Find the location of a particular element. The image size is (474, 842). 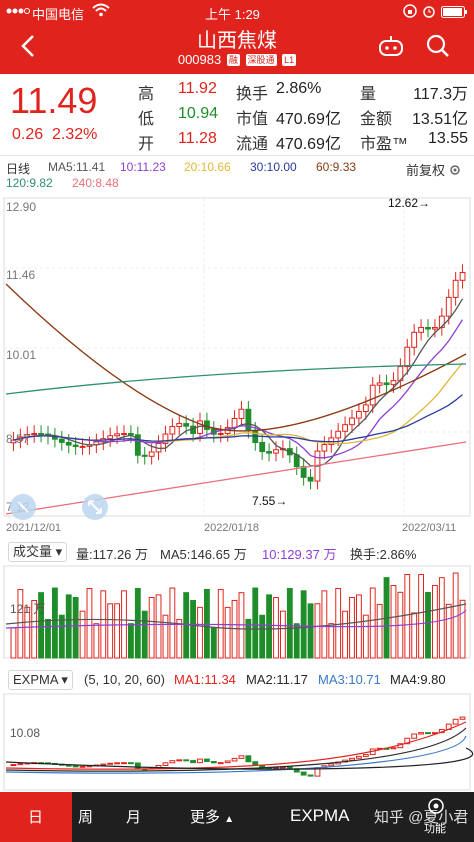

price-change: 0.26 2.32% is located at coordinates (54, 135).